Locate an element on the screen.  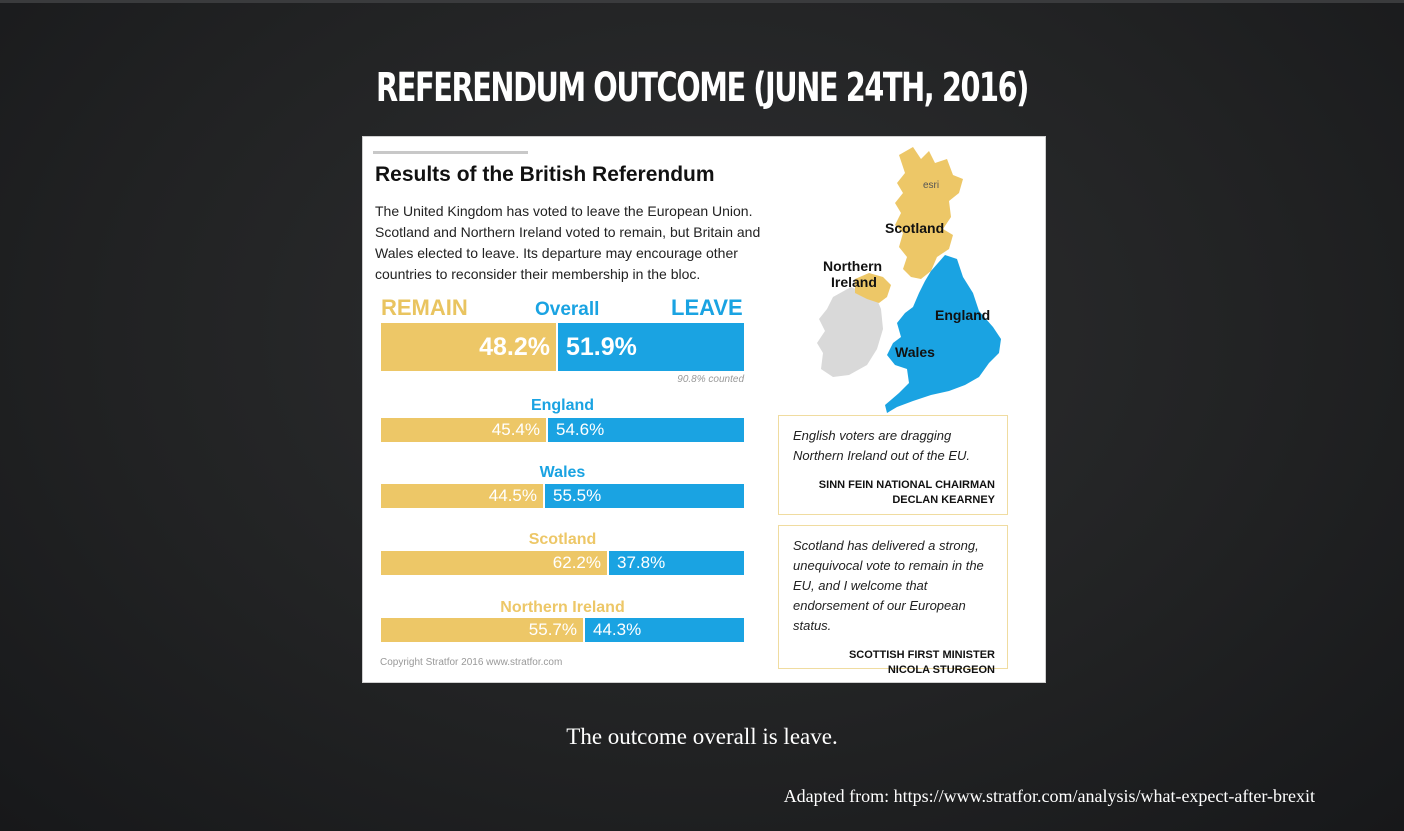
northern-ireland-shape is located at coordinates (873, 288).